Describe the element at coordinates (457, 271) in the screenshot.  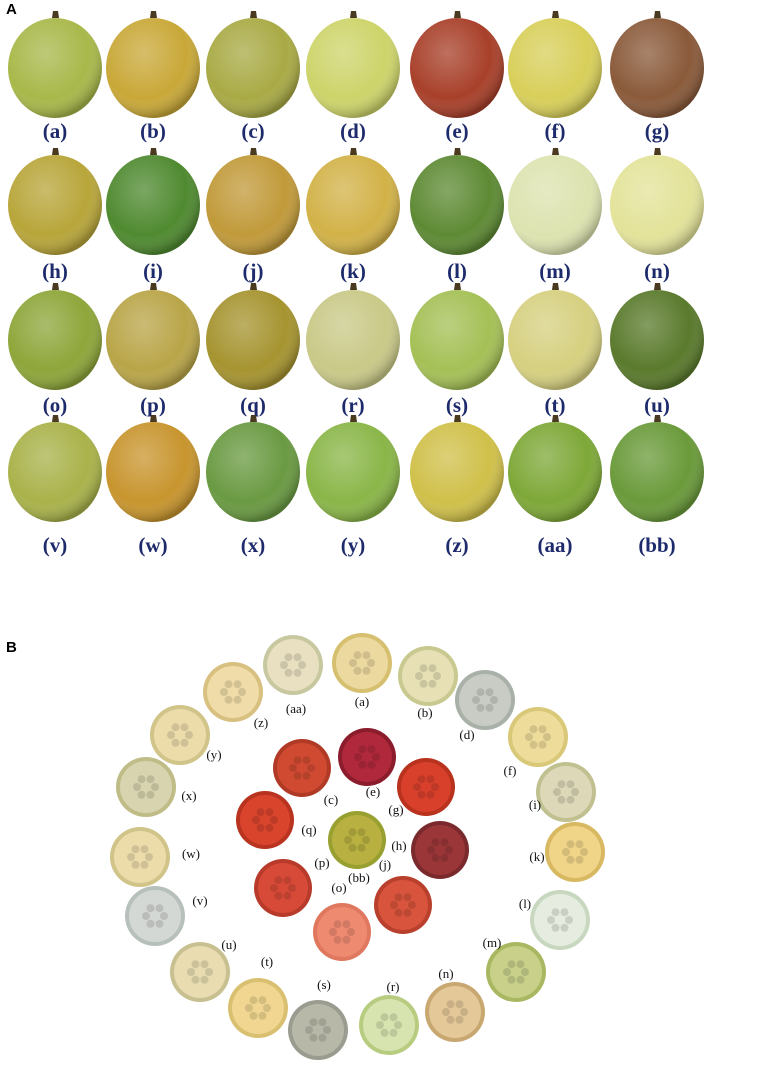
I see `fruit-label: (l)` at that location.